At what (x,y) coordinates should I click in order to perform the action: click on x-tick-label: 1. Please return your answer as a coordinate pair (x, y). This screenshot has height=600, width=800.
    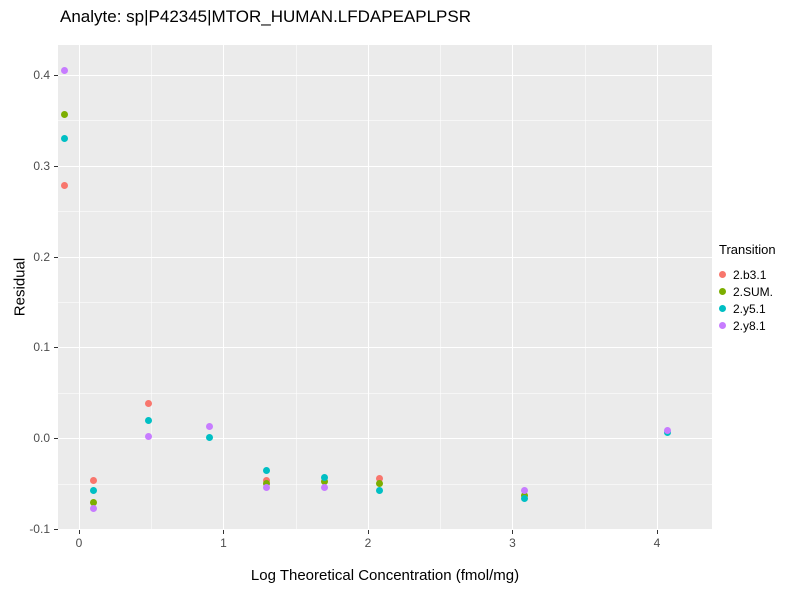
    Looking at the image, I should click on (223, 543).